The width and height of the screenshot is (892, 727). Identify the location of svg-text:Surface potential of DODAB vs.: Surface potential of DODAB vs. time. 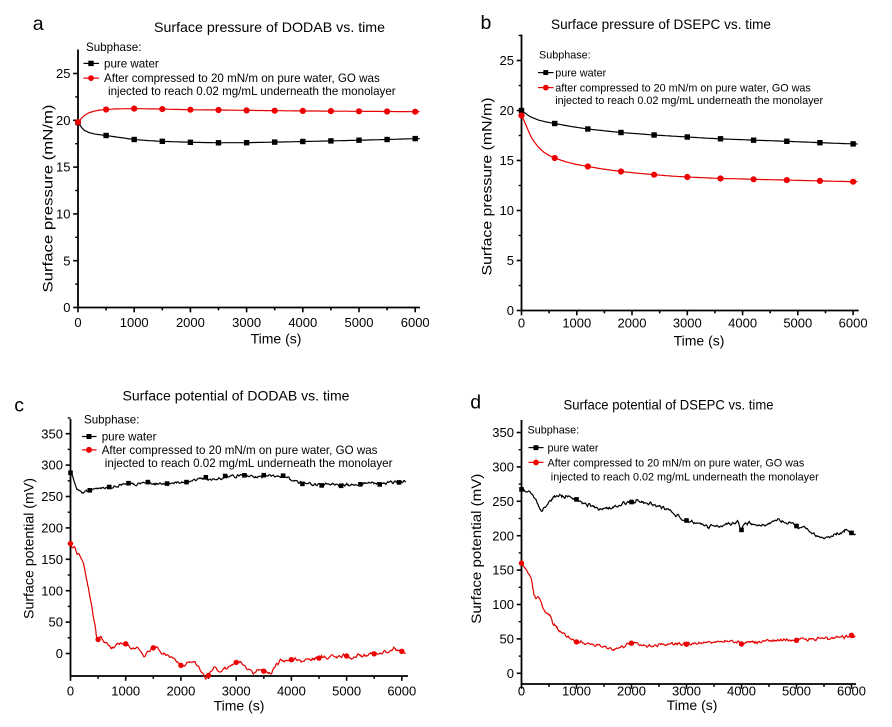
(236, 395).